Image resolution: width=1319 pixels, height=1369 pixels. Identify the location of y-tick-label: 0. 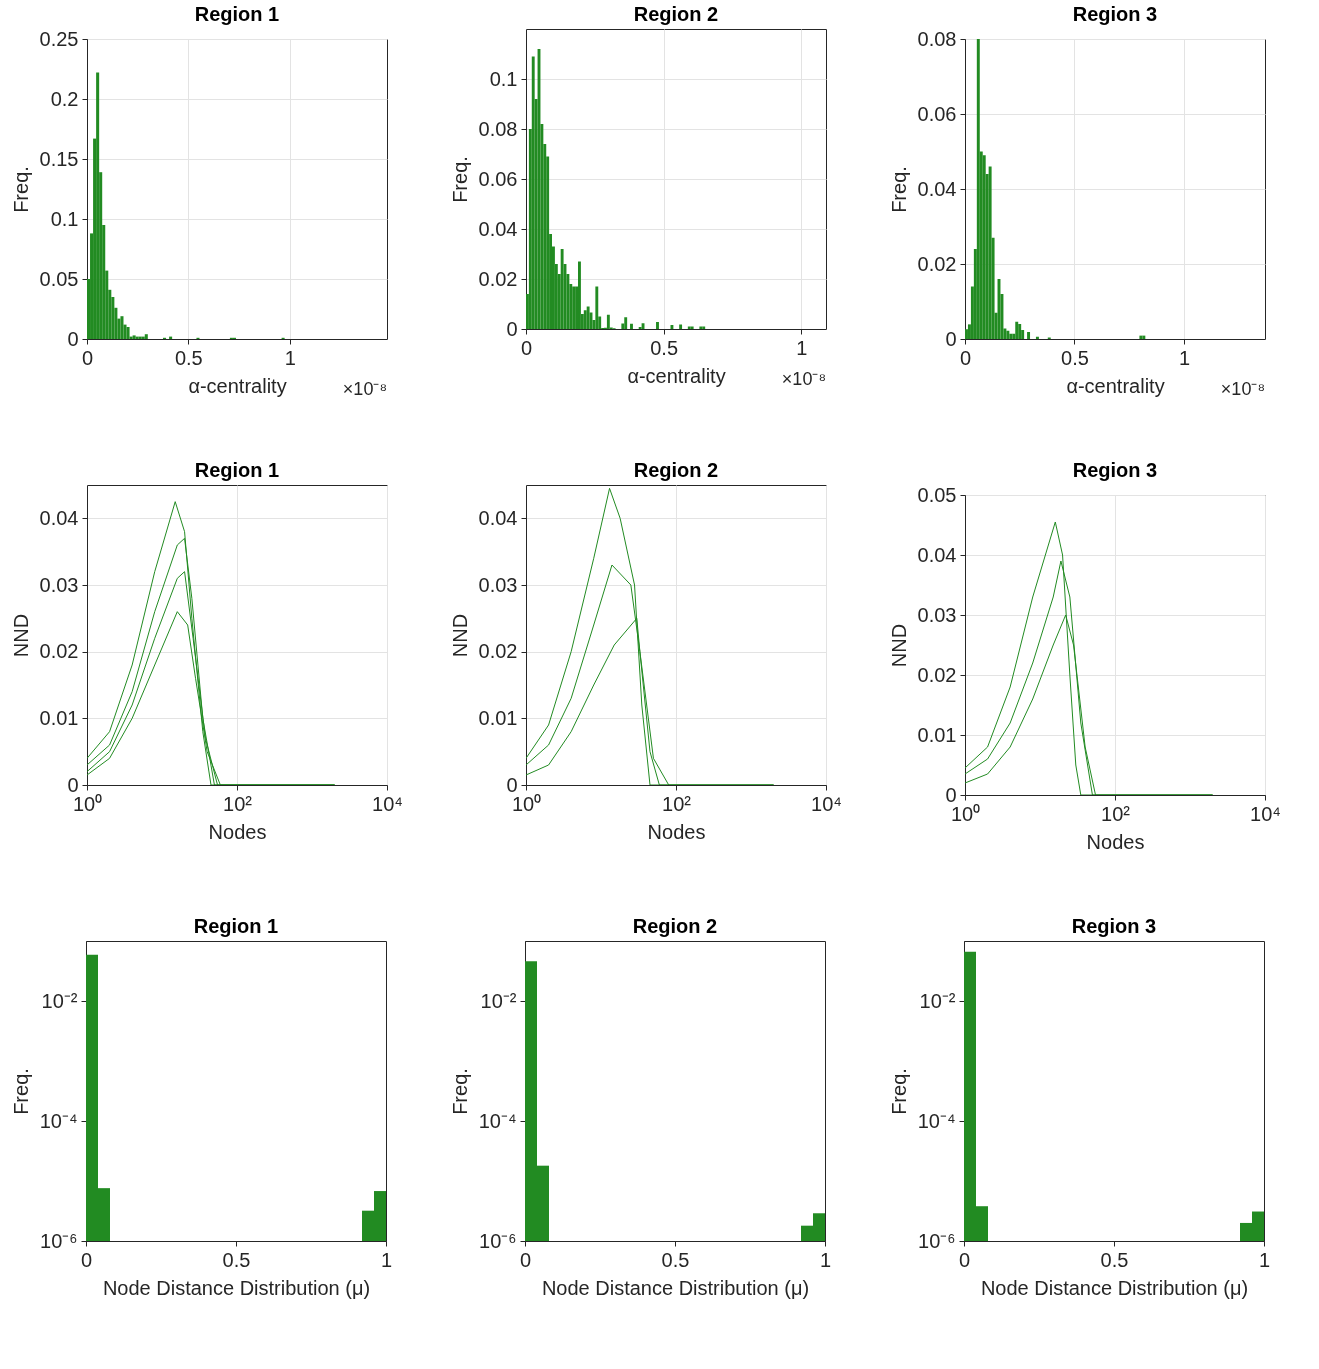
(512, 328).